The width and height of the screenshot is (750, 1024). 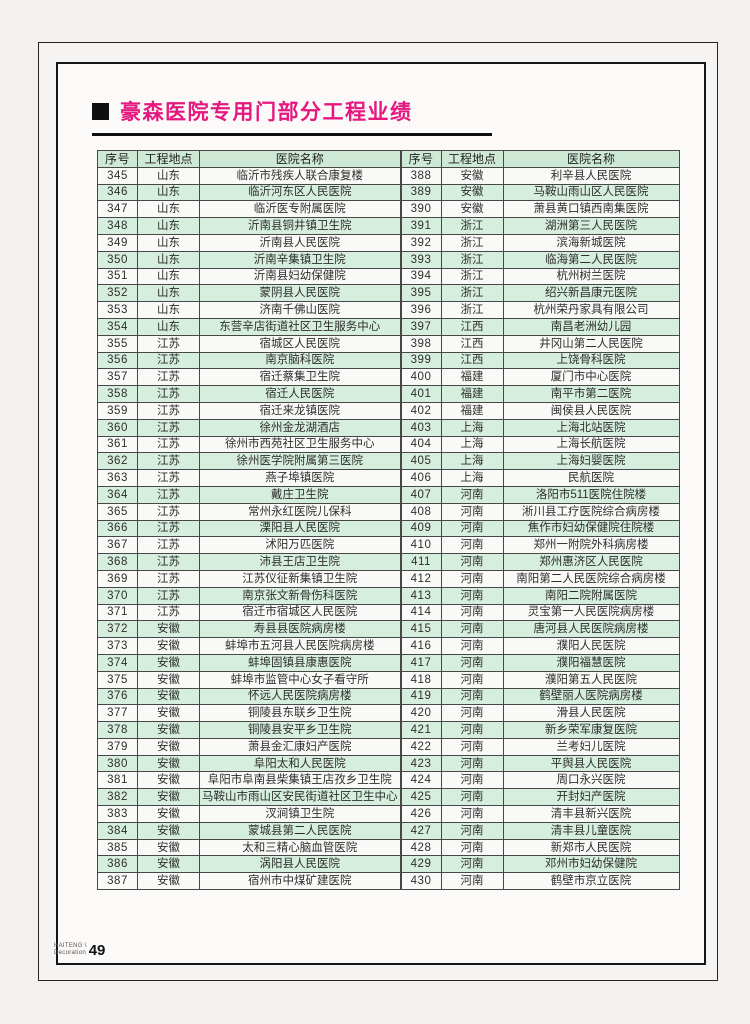 I want to click on cell-hospital: 厦门市中心医院, so click(x=591, y=377).